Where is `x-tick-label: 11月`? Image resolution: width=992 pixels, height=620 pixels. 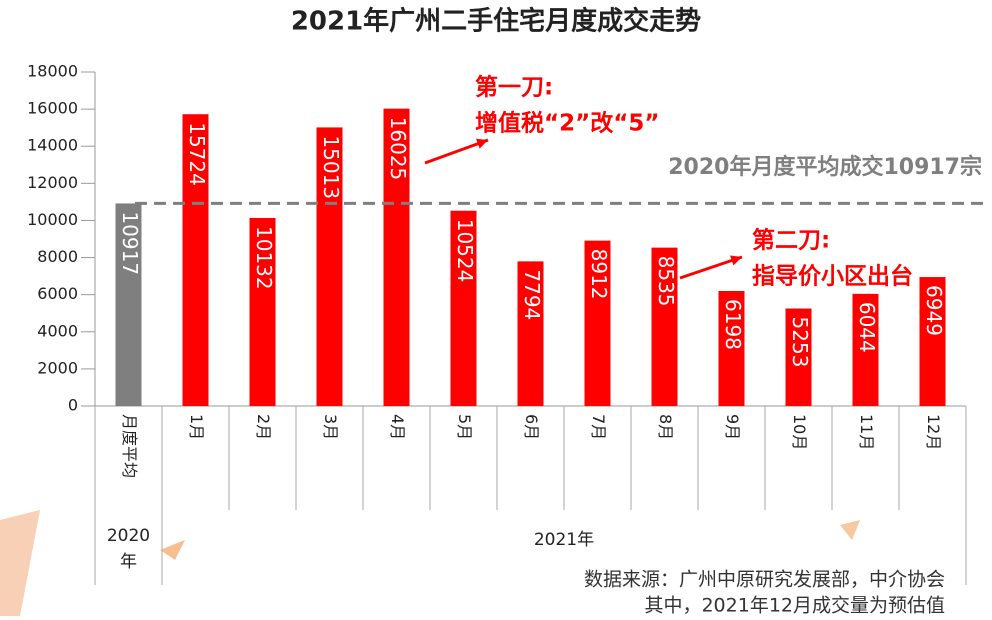 x-tick-label: 11月 is located at coordinates (866, 432).